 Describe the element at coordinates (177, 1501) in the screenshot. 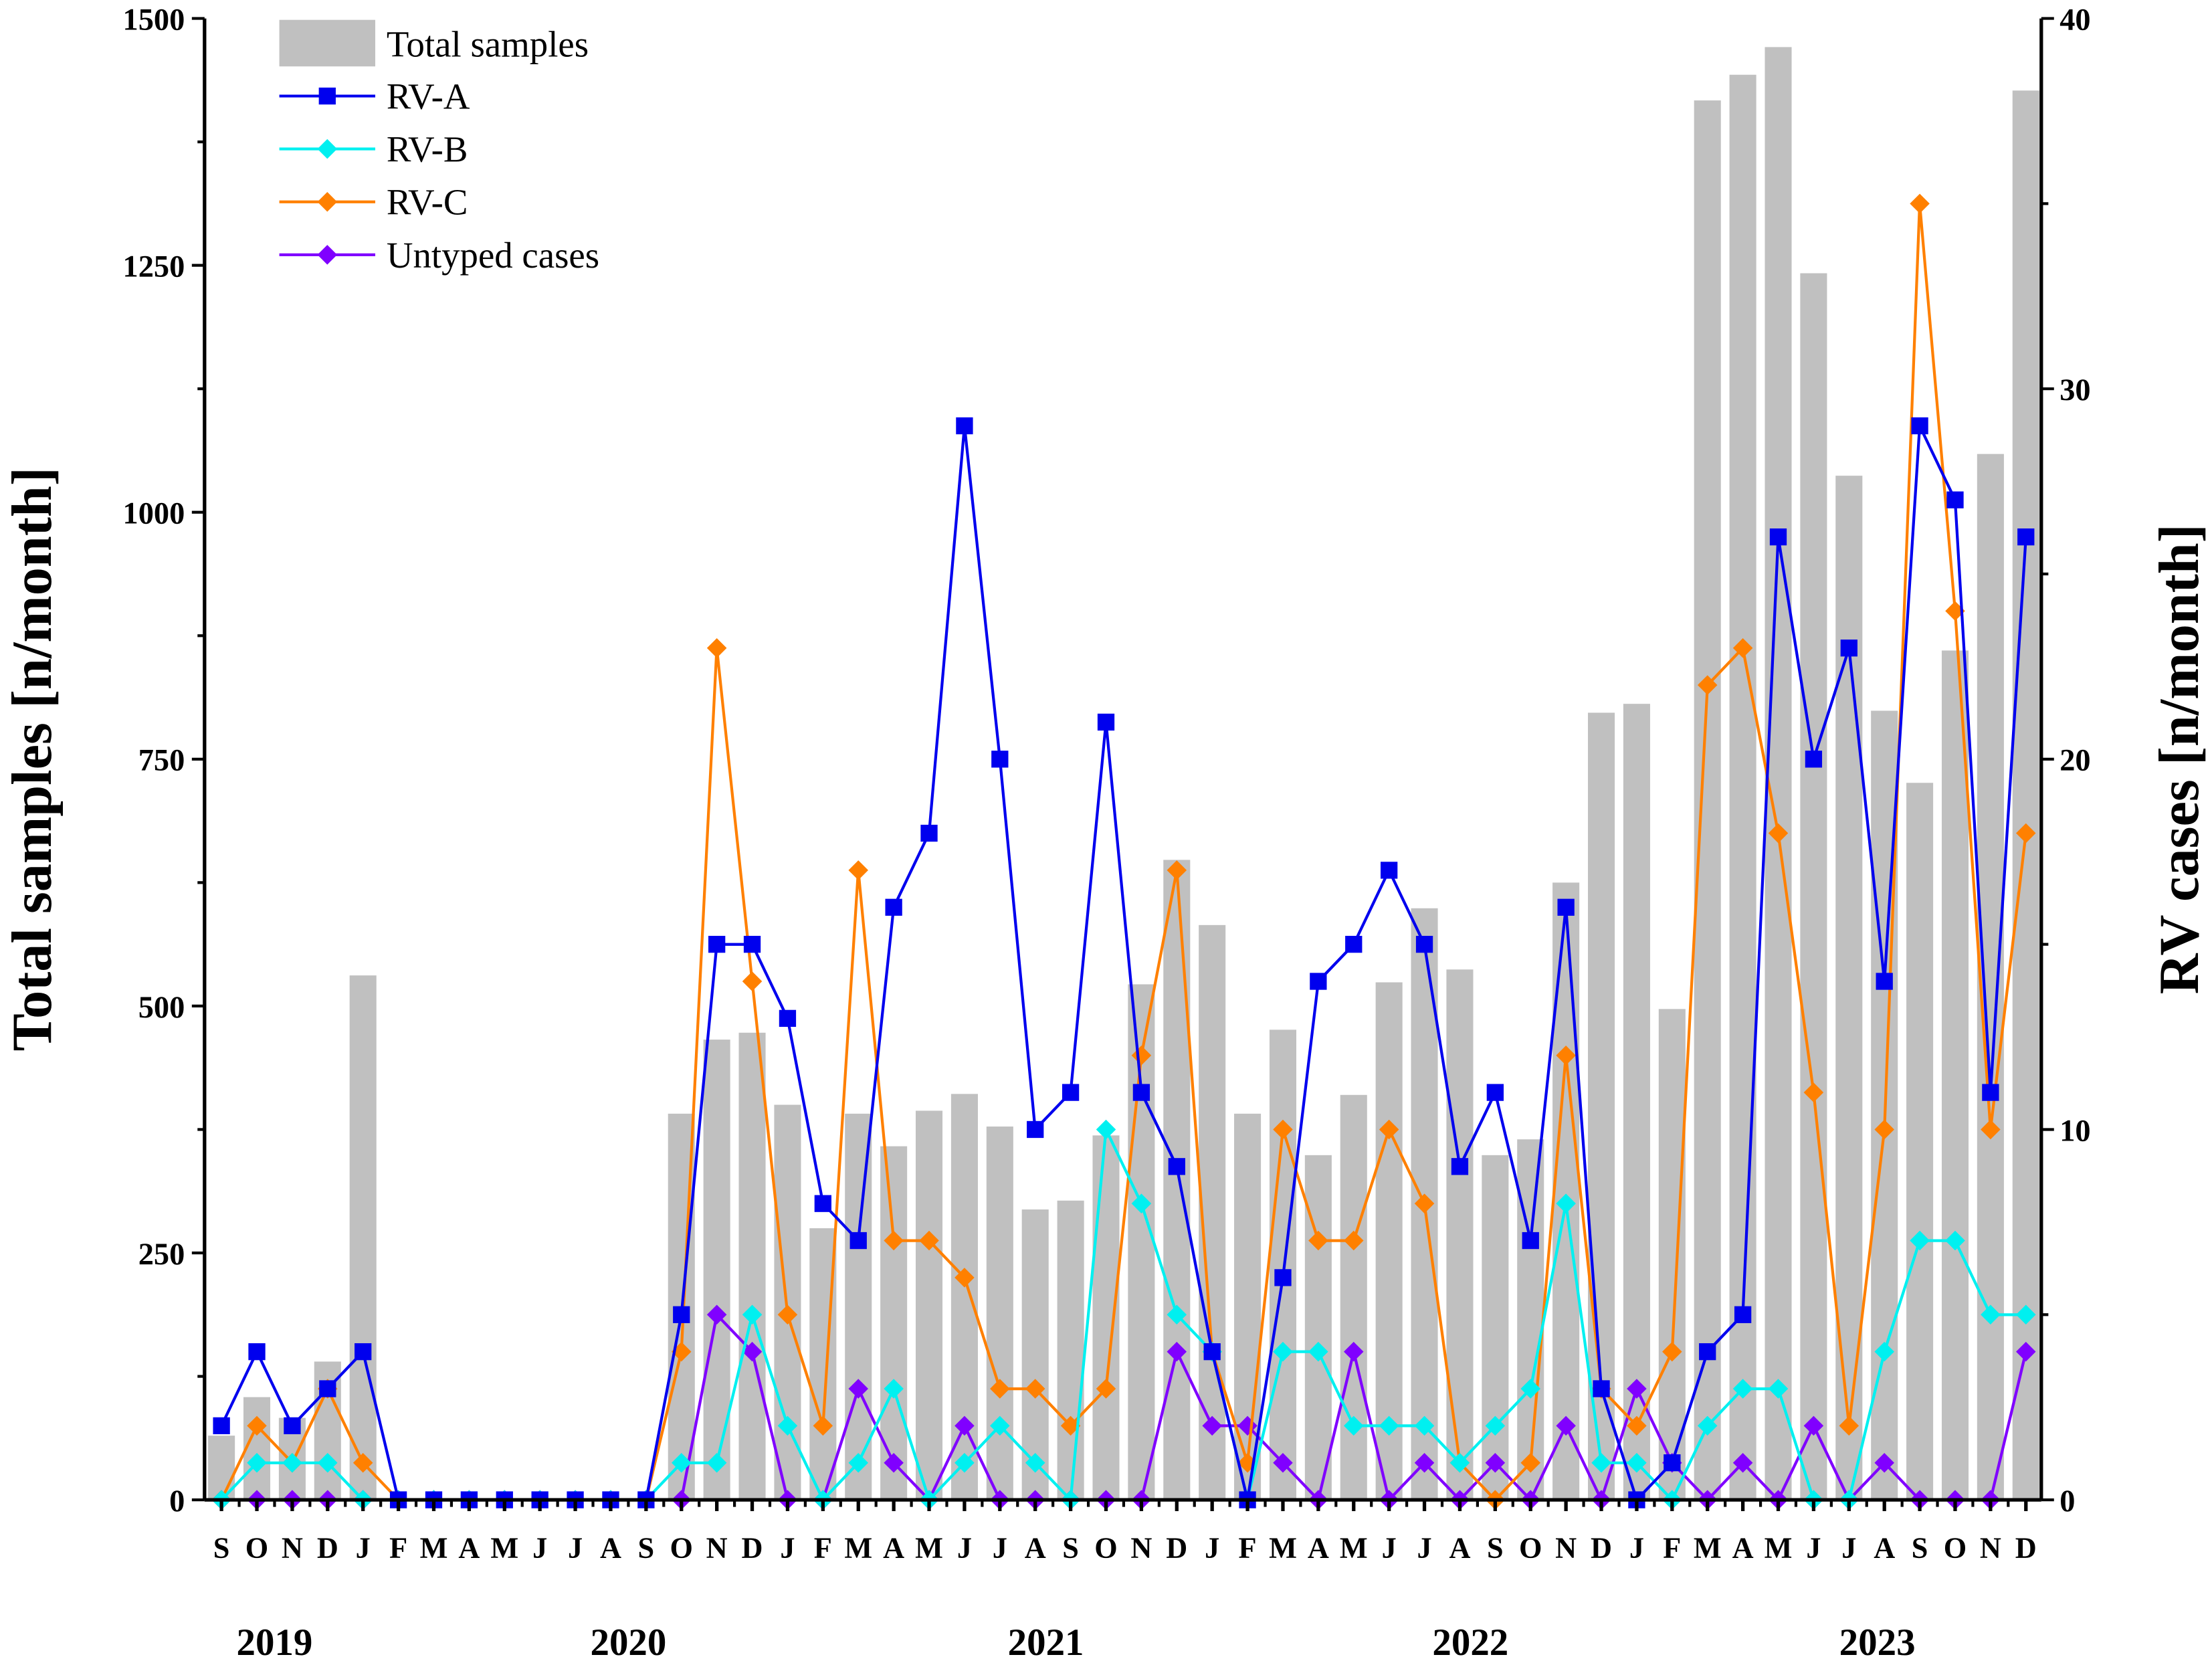

I see `left-tick-label: 0` at that location.